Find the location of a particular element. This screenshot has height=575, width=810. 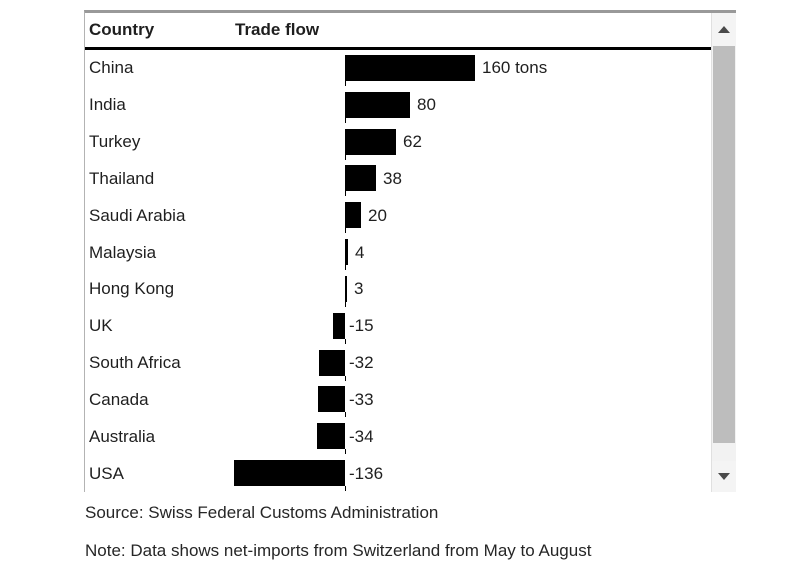

chart-row: South Africa -32 is located at coordinates (398, 363).